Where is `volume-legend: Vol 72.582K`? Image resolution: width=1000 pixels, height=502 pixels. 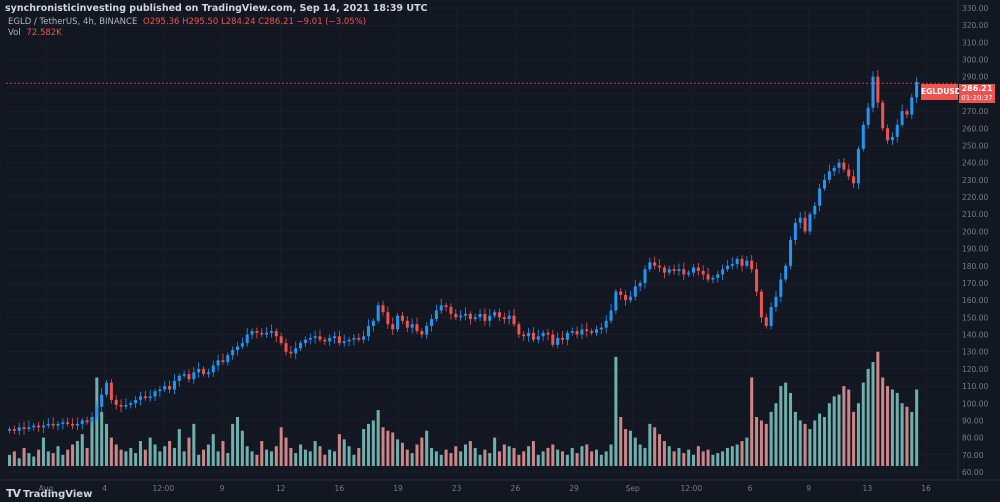
volume-legend: Vol 72.582K is located at coordinates (35, 33).